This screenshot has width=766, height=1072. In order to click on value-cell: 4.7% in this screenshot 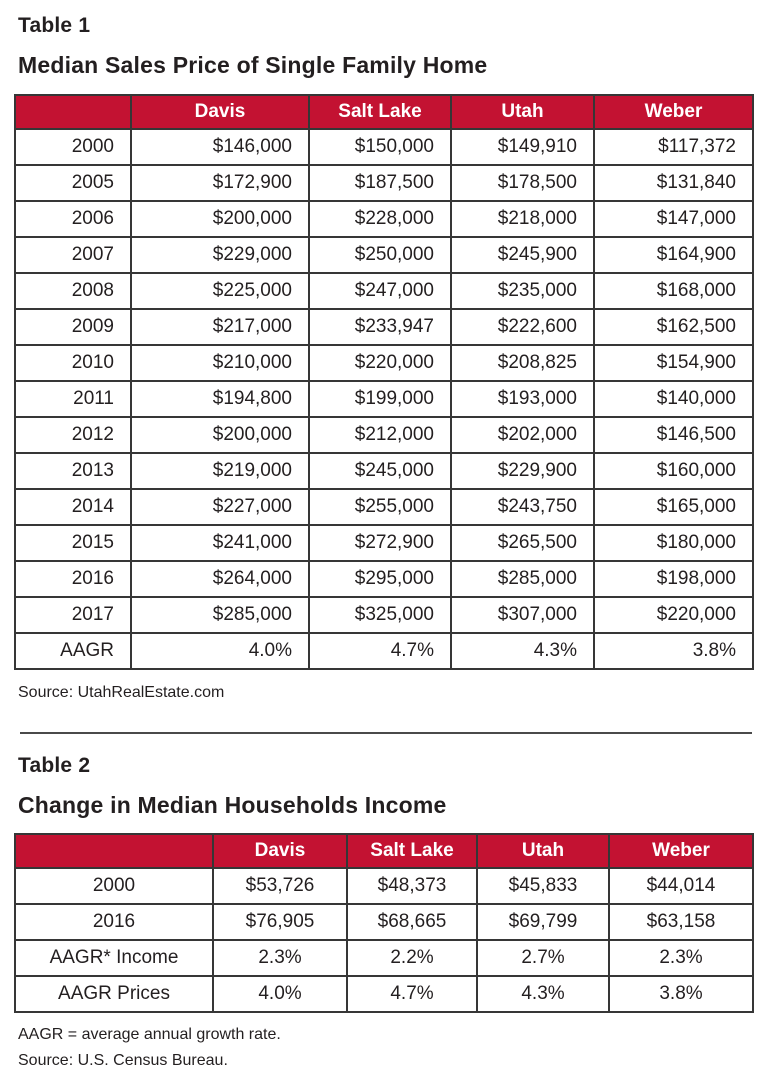, I will do `click(412, 994)`.